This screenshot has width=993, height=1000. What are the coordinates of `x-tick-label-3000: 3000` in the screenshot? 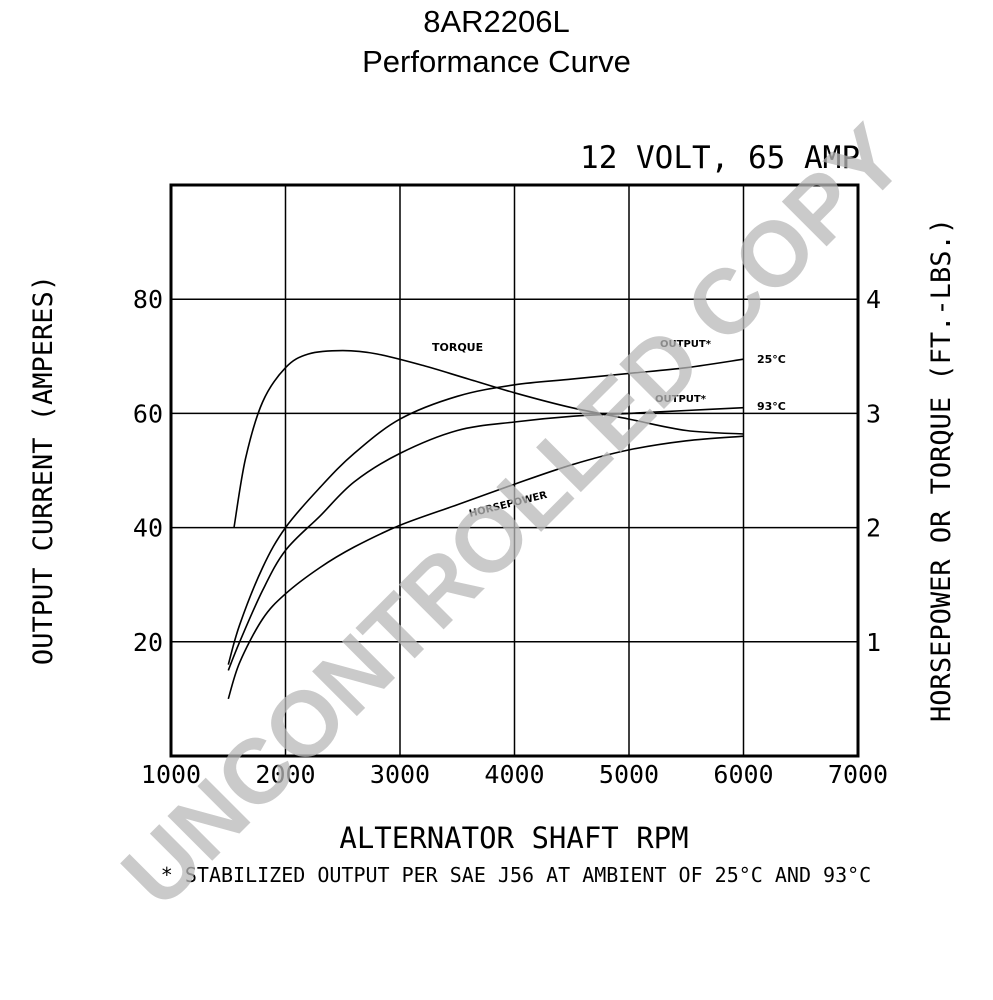 It's located at (400, 774).